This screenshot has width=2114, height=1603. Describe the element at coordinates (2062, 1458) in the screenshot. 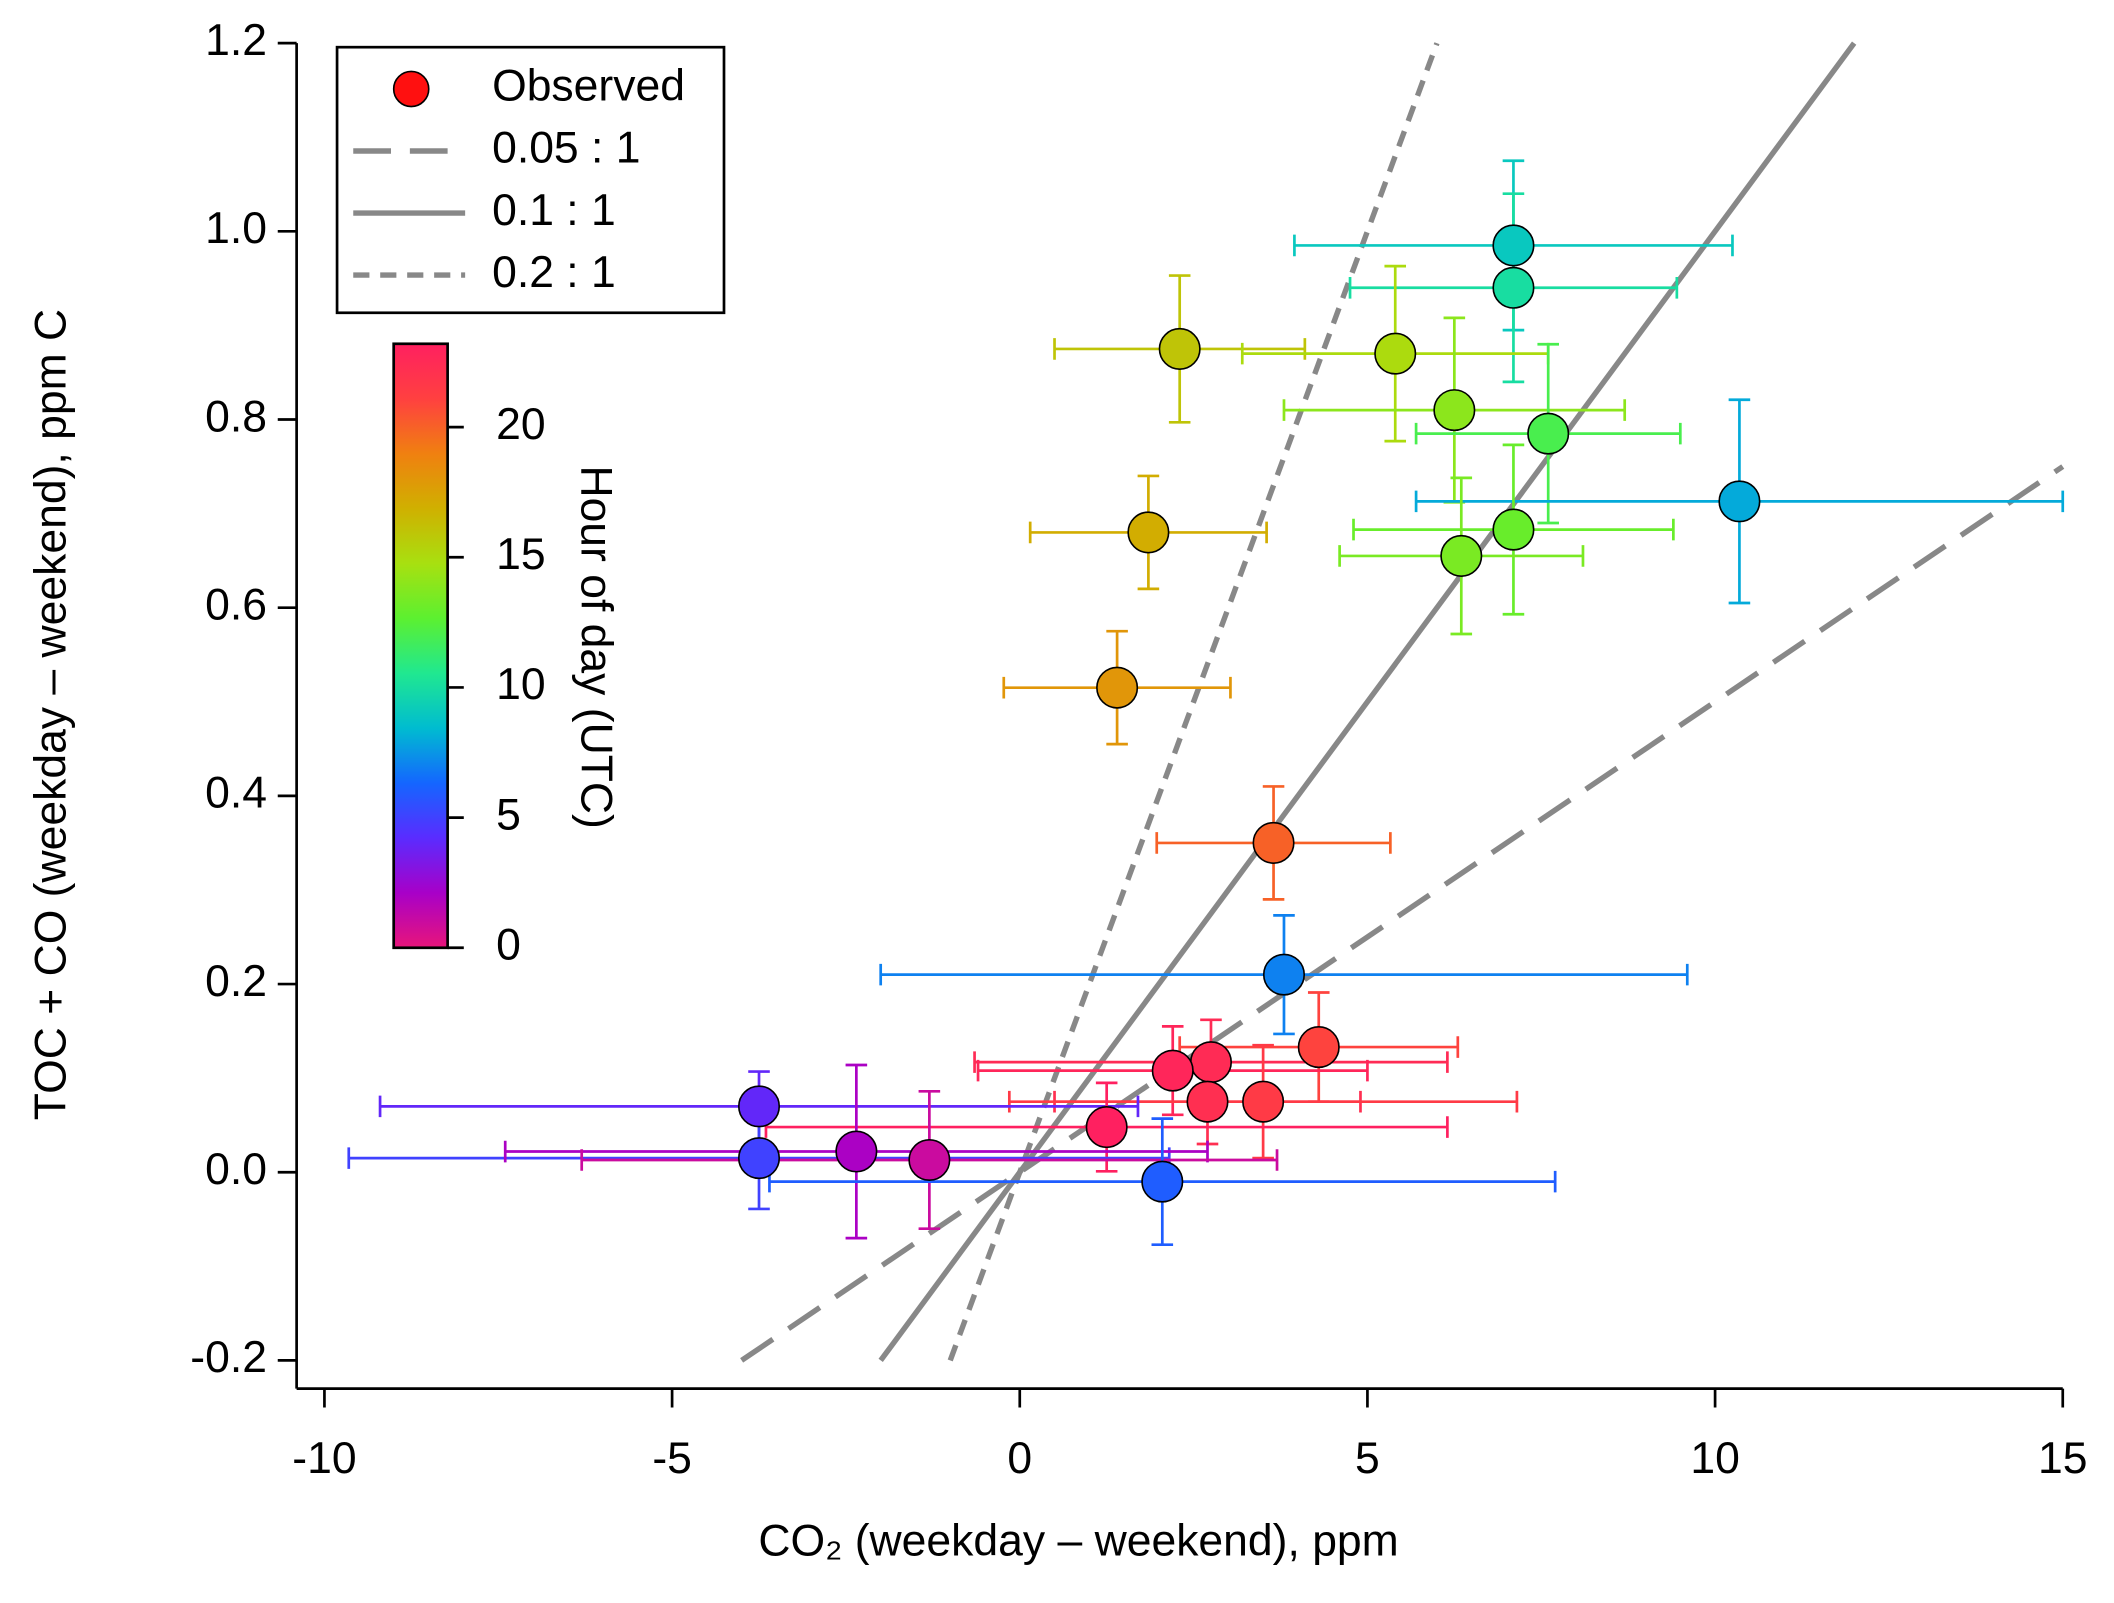

I see `x-tick-label: 15` at that location.